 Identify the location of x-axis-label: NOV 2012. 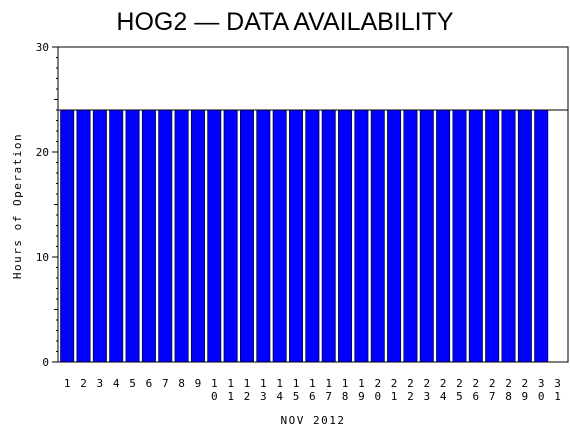
(313, 420).